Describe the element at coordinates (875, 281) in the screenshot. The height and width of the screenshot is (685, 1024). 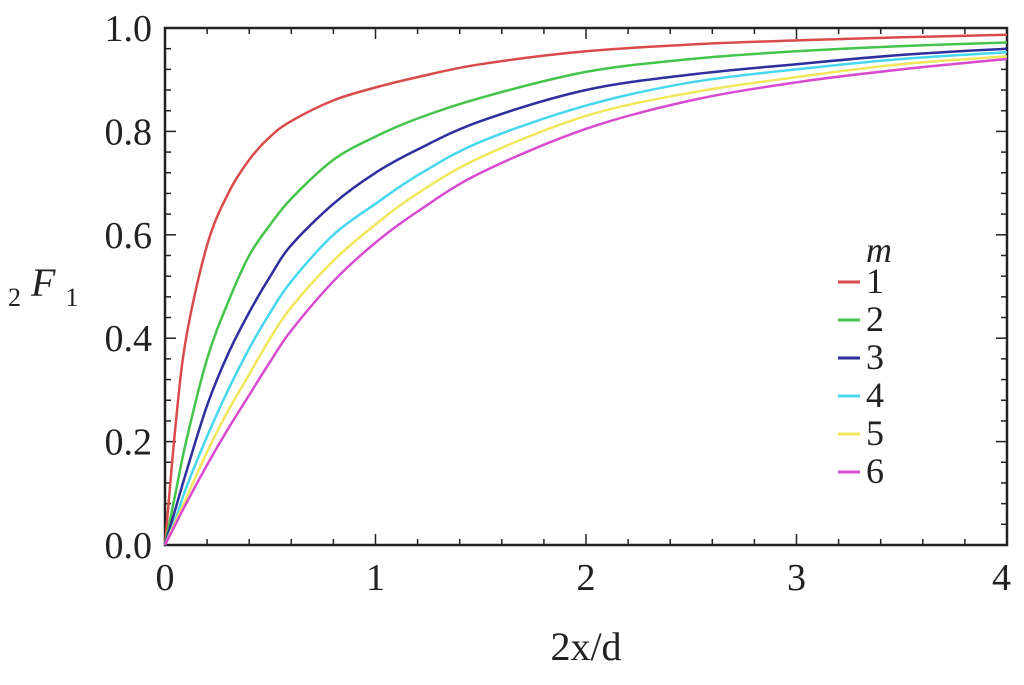
I see `legend-label: 1` at that location.